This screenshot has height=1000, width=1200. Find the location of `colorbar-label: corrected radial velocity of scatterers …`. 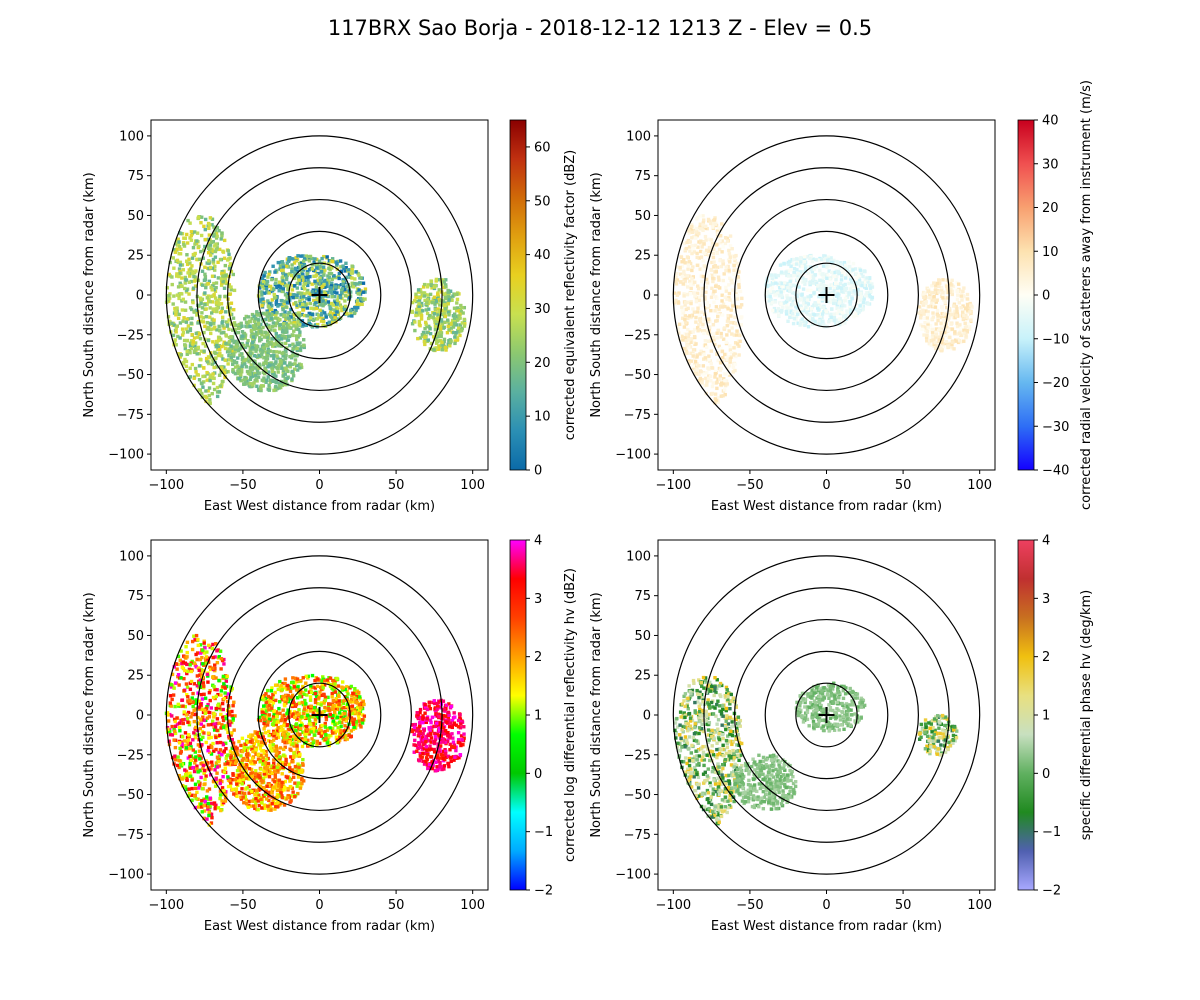

colorbar-label: corrected radial velocity of scatterers … is located at coordinates (1086, 295).